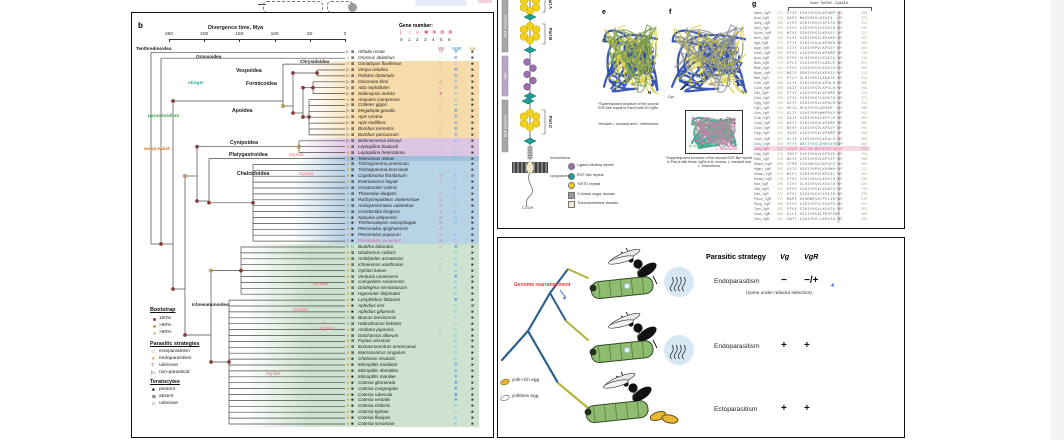  What do you see at coordinates (815, 33) in the screenshot?
I see `alignment-sequence: NTVF GIHIFHSTLKPAIF·NF` at bounding box center [815, 33].